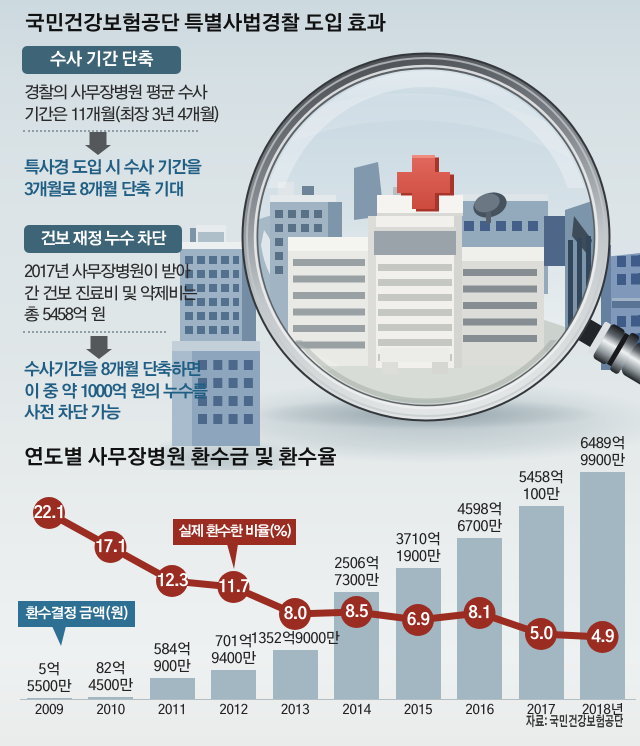 This screenshot has height=746, width=640. What do you see at coordinates (418, 620) in the screenshot?
I see `svg-text: 6.9` at bounding box center [418, 620].